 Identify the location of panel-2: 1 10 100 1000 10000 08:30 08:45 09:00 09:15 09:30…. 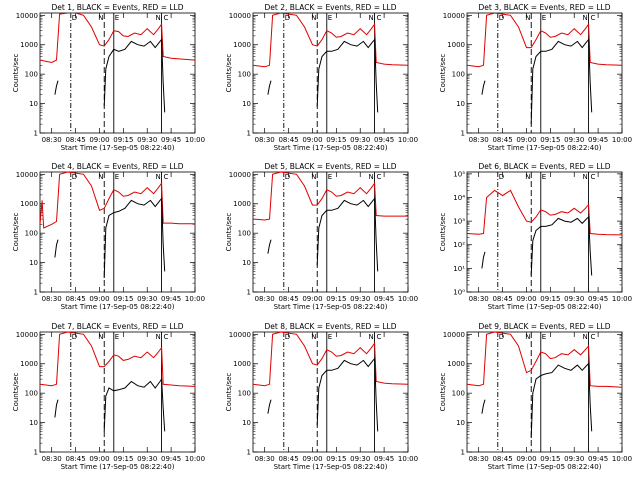
(321, 77).